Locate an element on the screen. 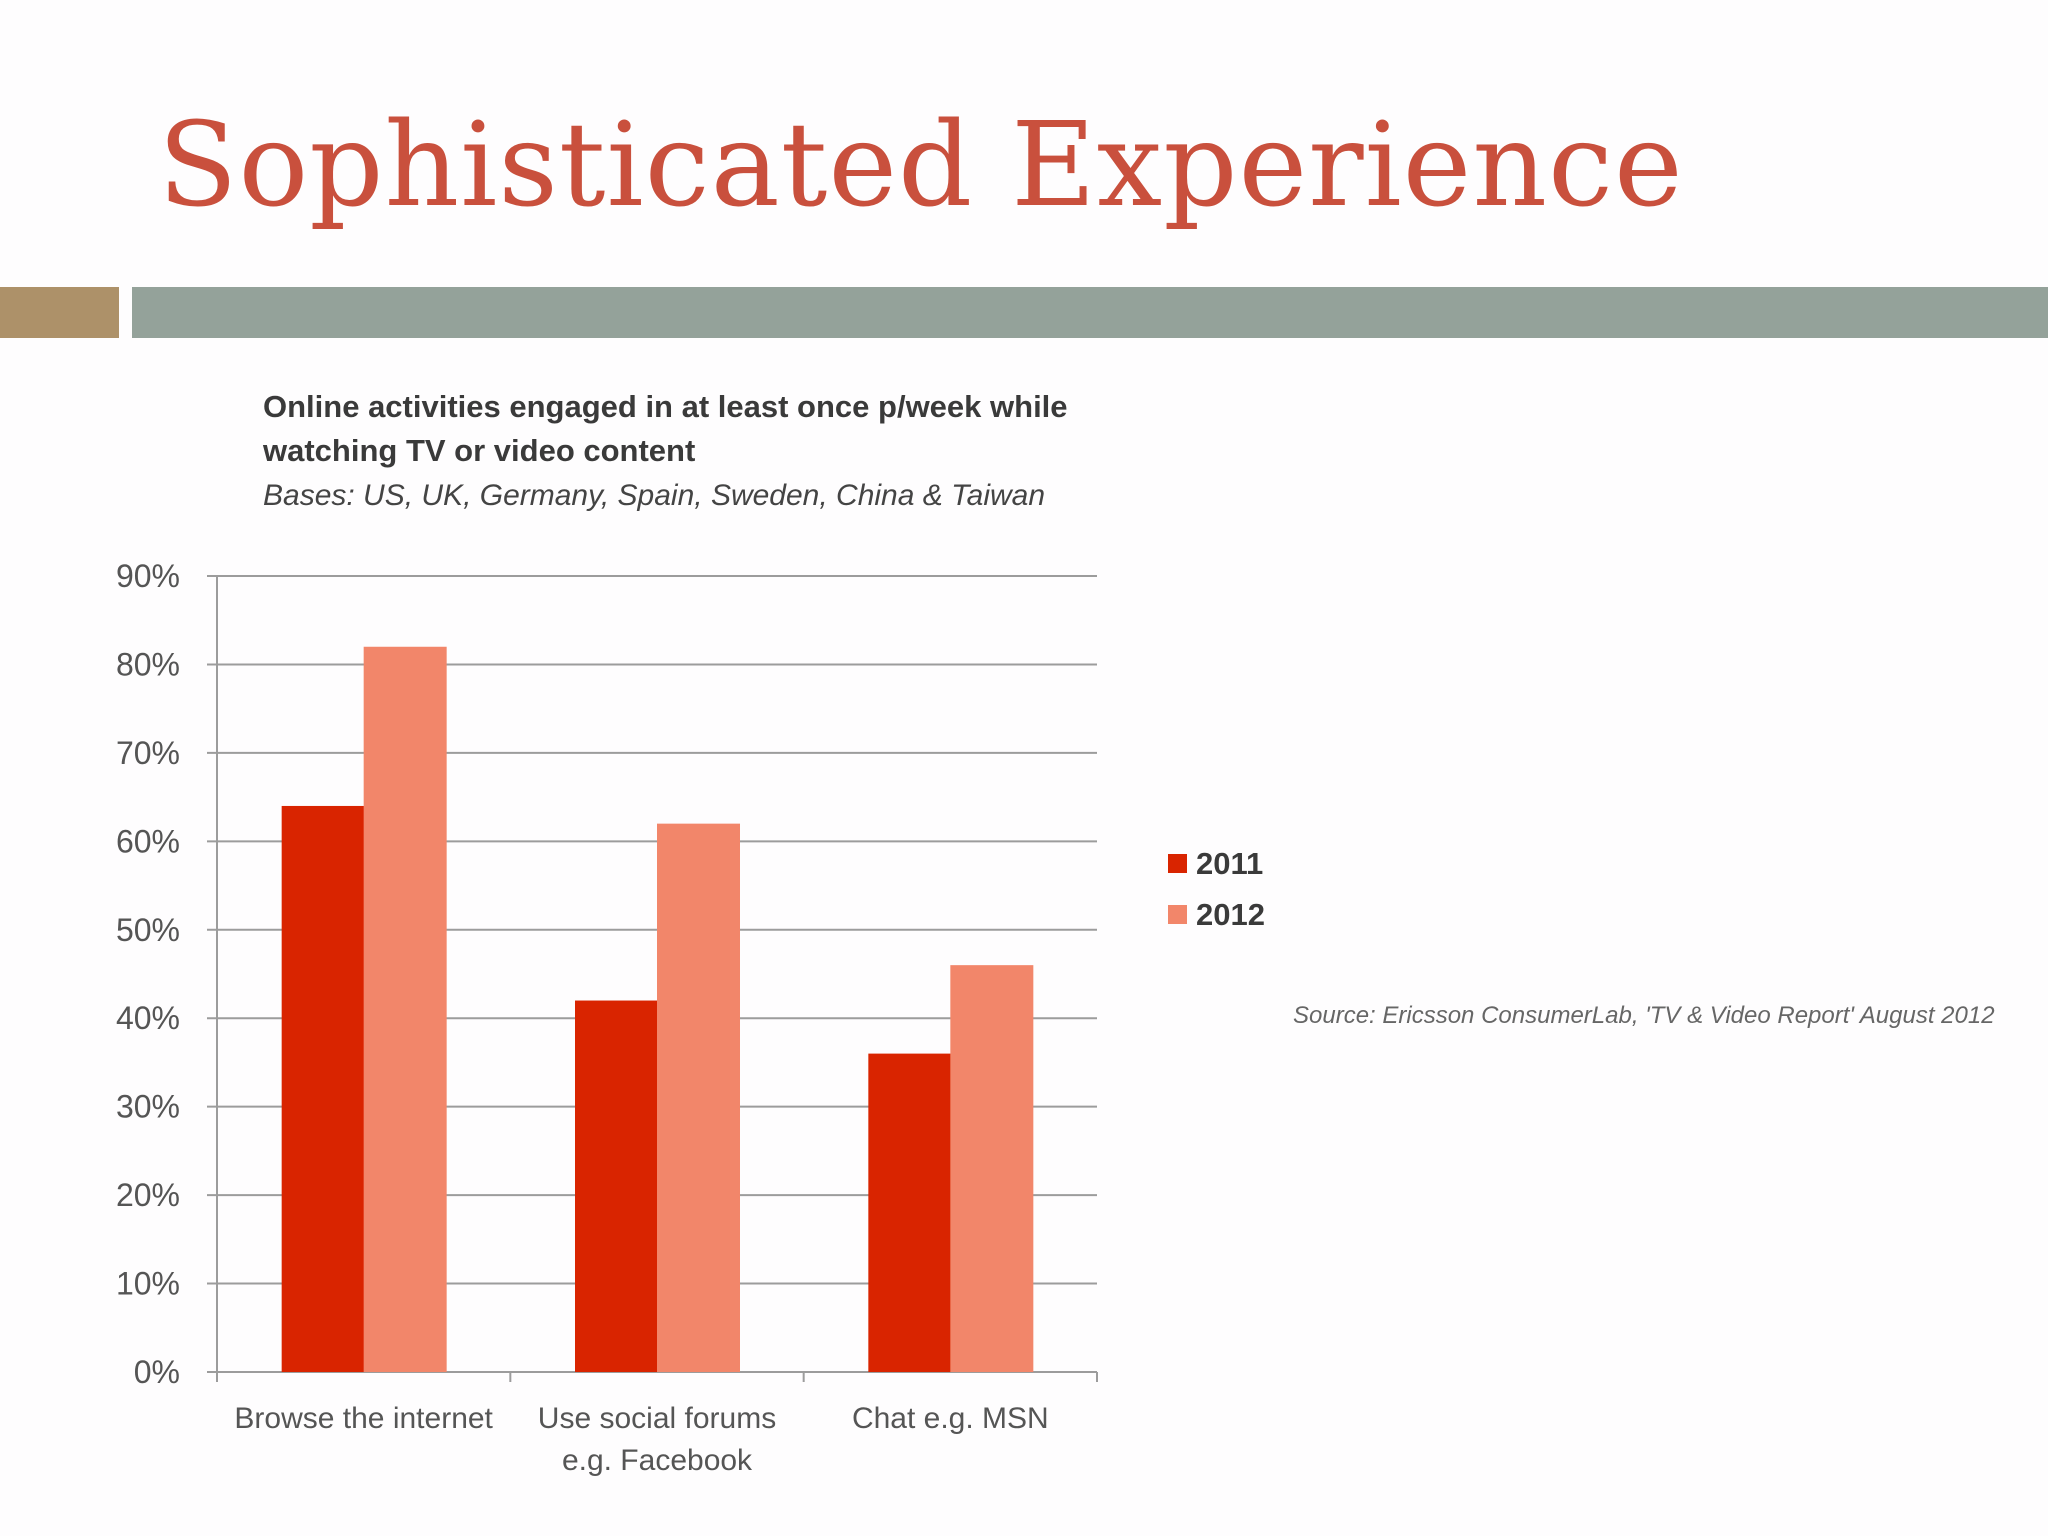  y-tick-label: 80% is located at coordinates (148, 664).